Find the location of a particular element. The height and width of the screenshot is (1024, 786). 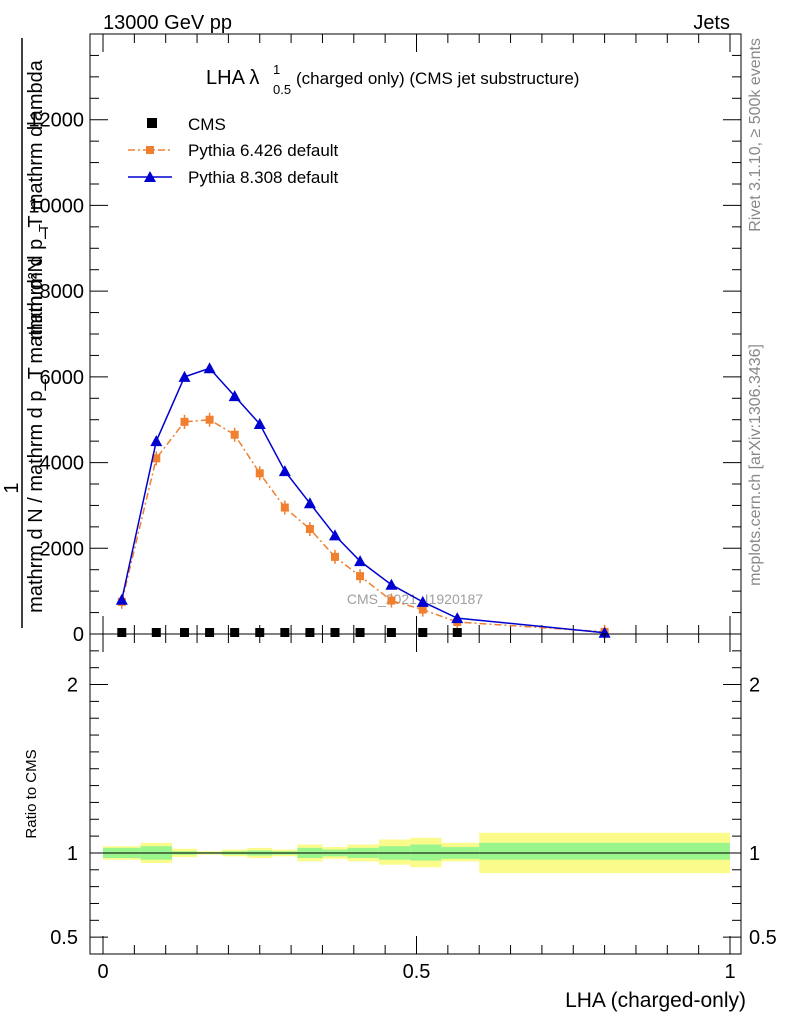

legend-py8-label: Pythia 8.308 default is located at coordinates (263, 177).